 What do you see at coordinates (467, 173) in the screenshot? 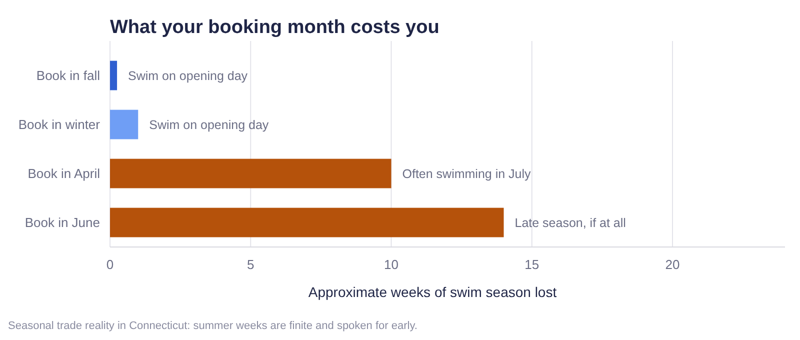
I see `annotation: Often swimming in July` at bounding box center [467, 173].